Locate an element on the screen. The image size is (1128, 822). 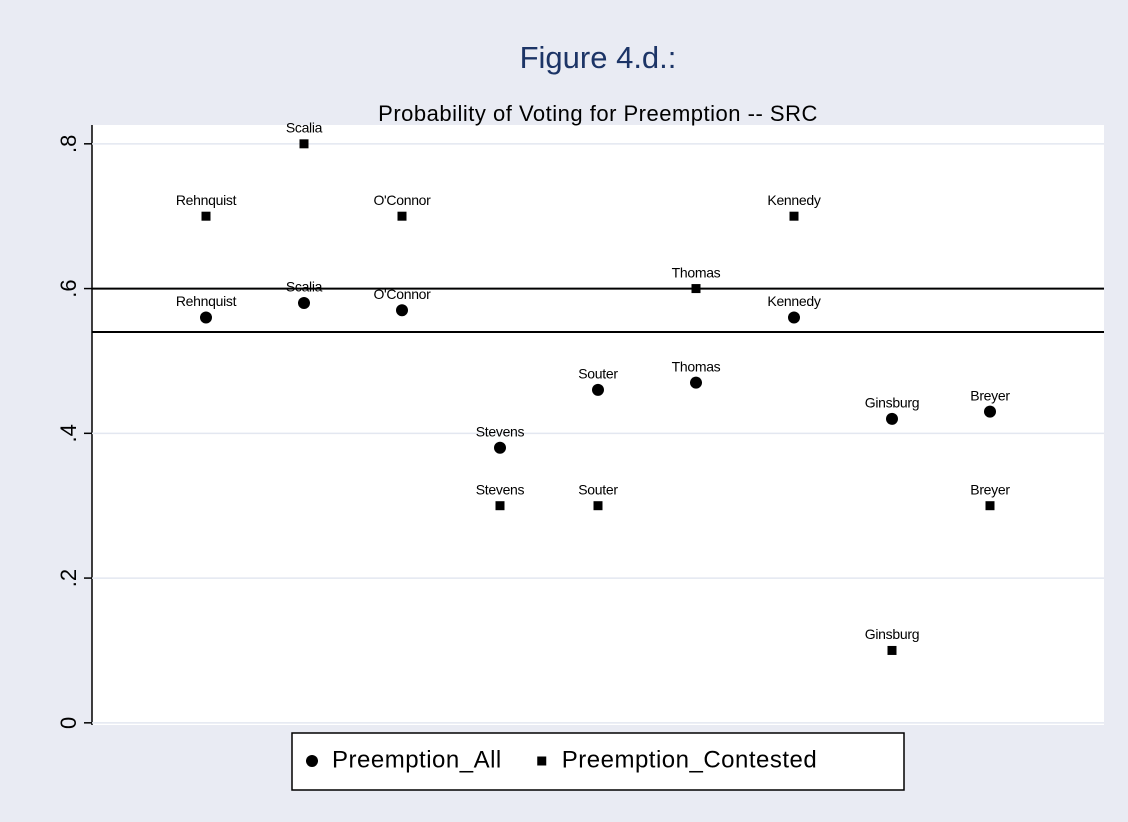
y-tick-label: 0 is located at coordinates (68, 723).